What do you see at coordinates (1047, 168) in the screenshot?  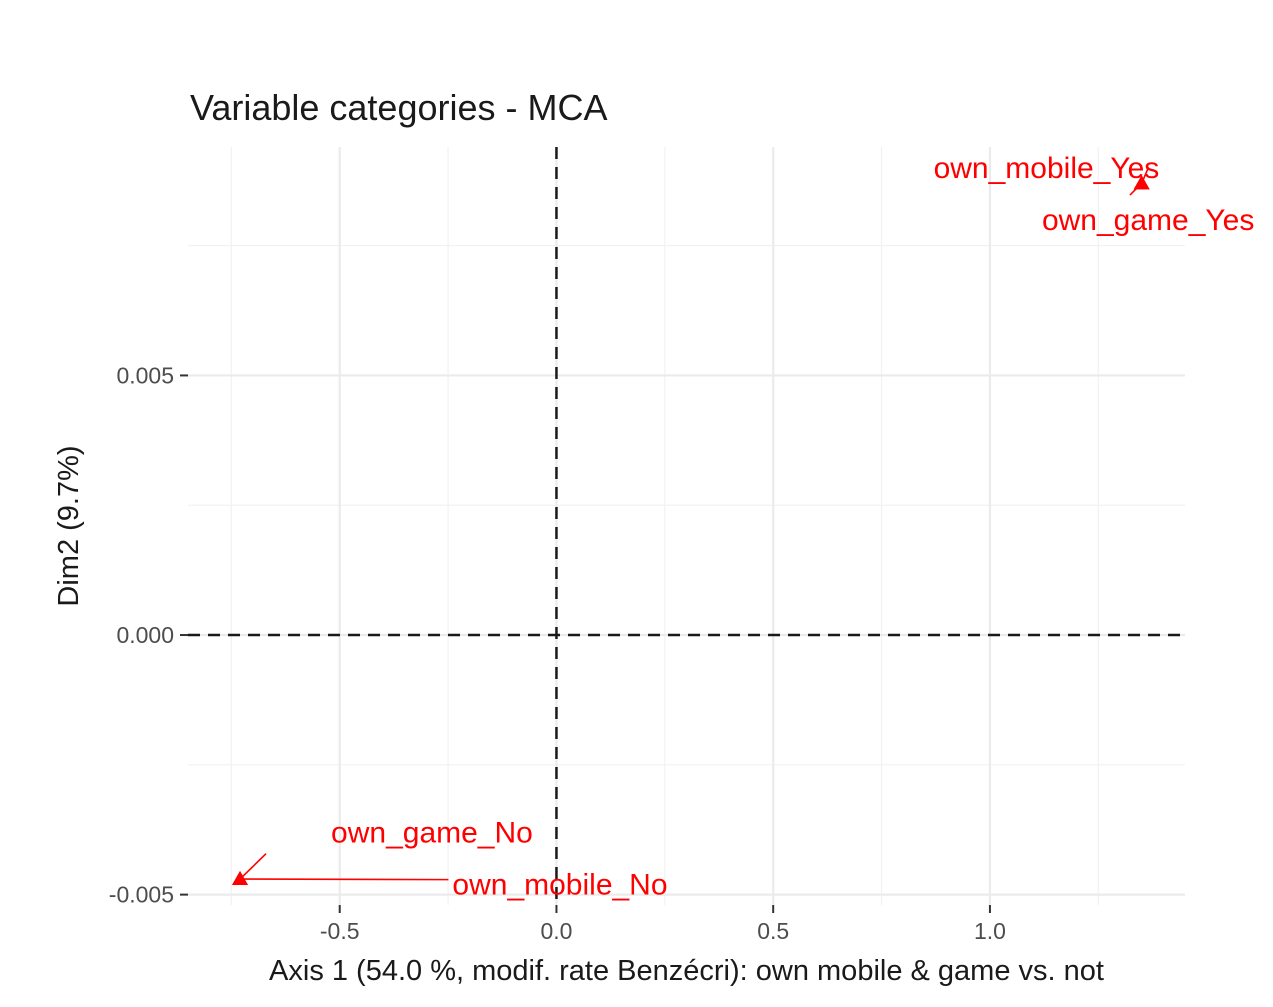 I see `point-label-own-mobile-yes: own_mobile_Yes` at bounding box center [1047, 168].